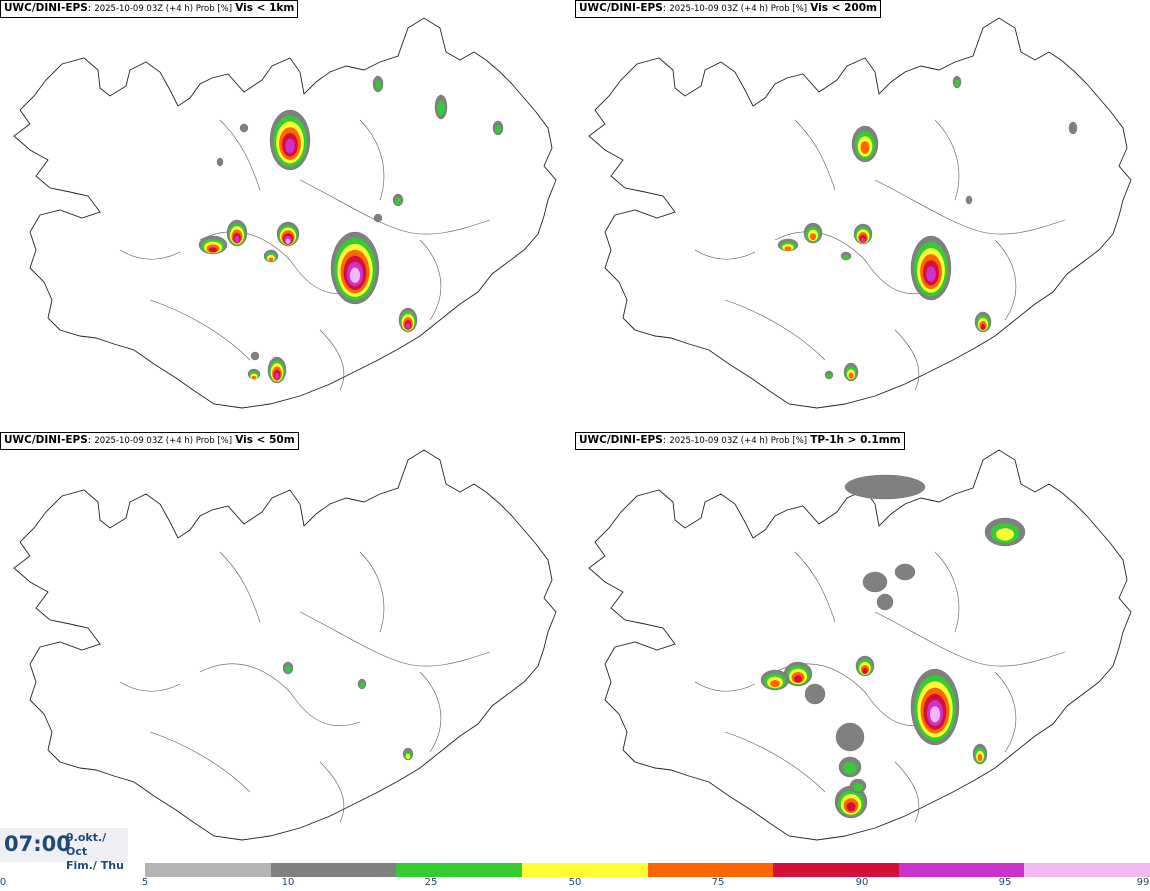  I want to click on colorbar-tick-label: 90, so click(862, 882).